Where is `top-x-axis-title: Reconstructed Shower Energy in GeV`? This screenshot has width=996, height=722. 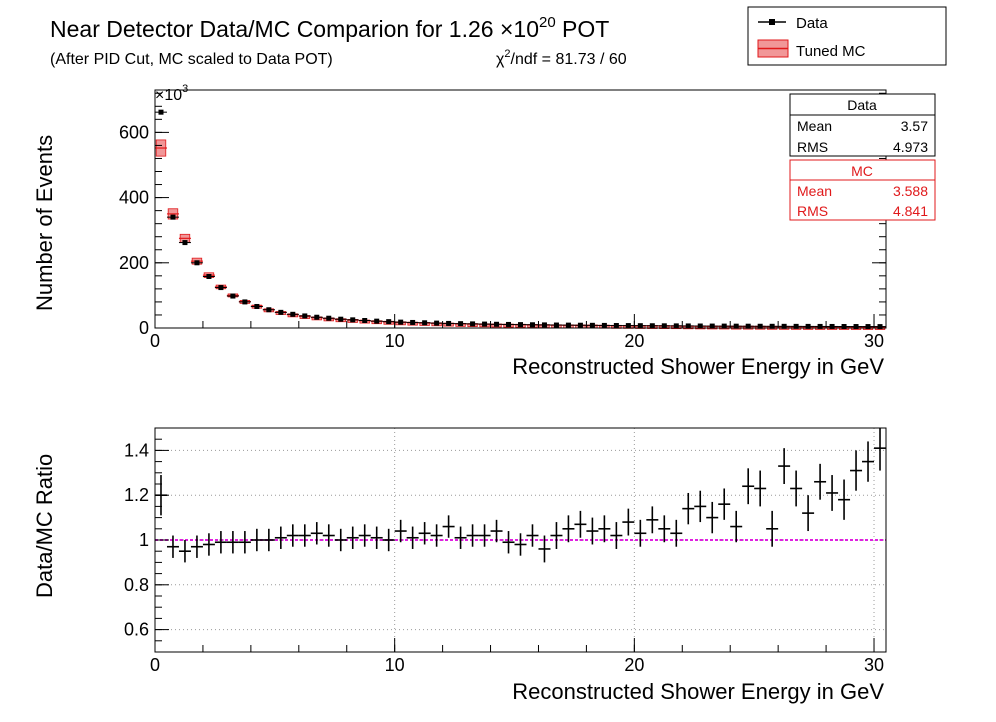
top-x-axis-title: Reconstructed Shower Energy in GeV is located at coordinates (698, 366).